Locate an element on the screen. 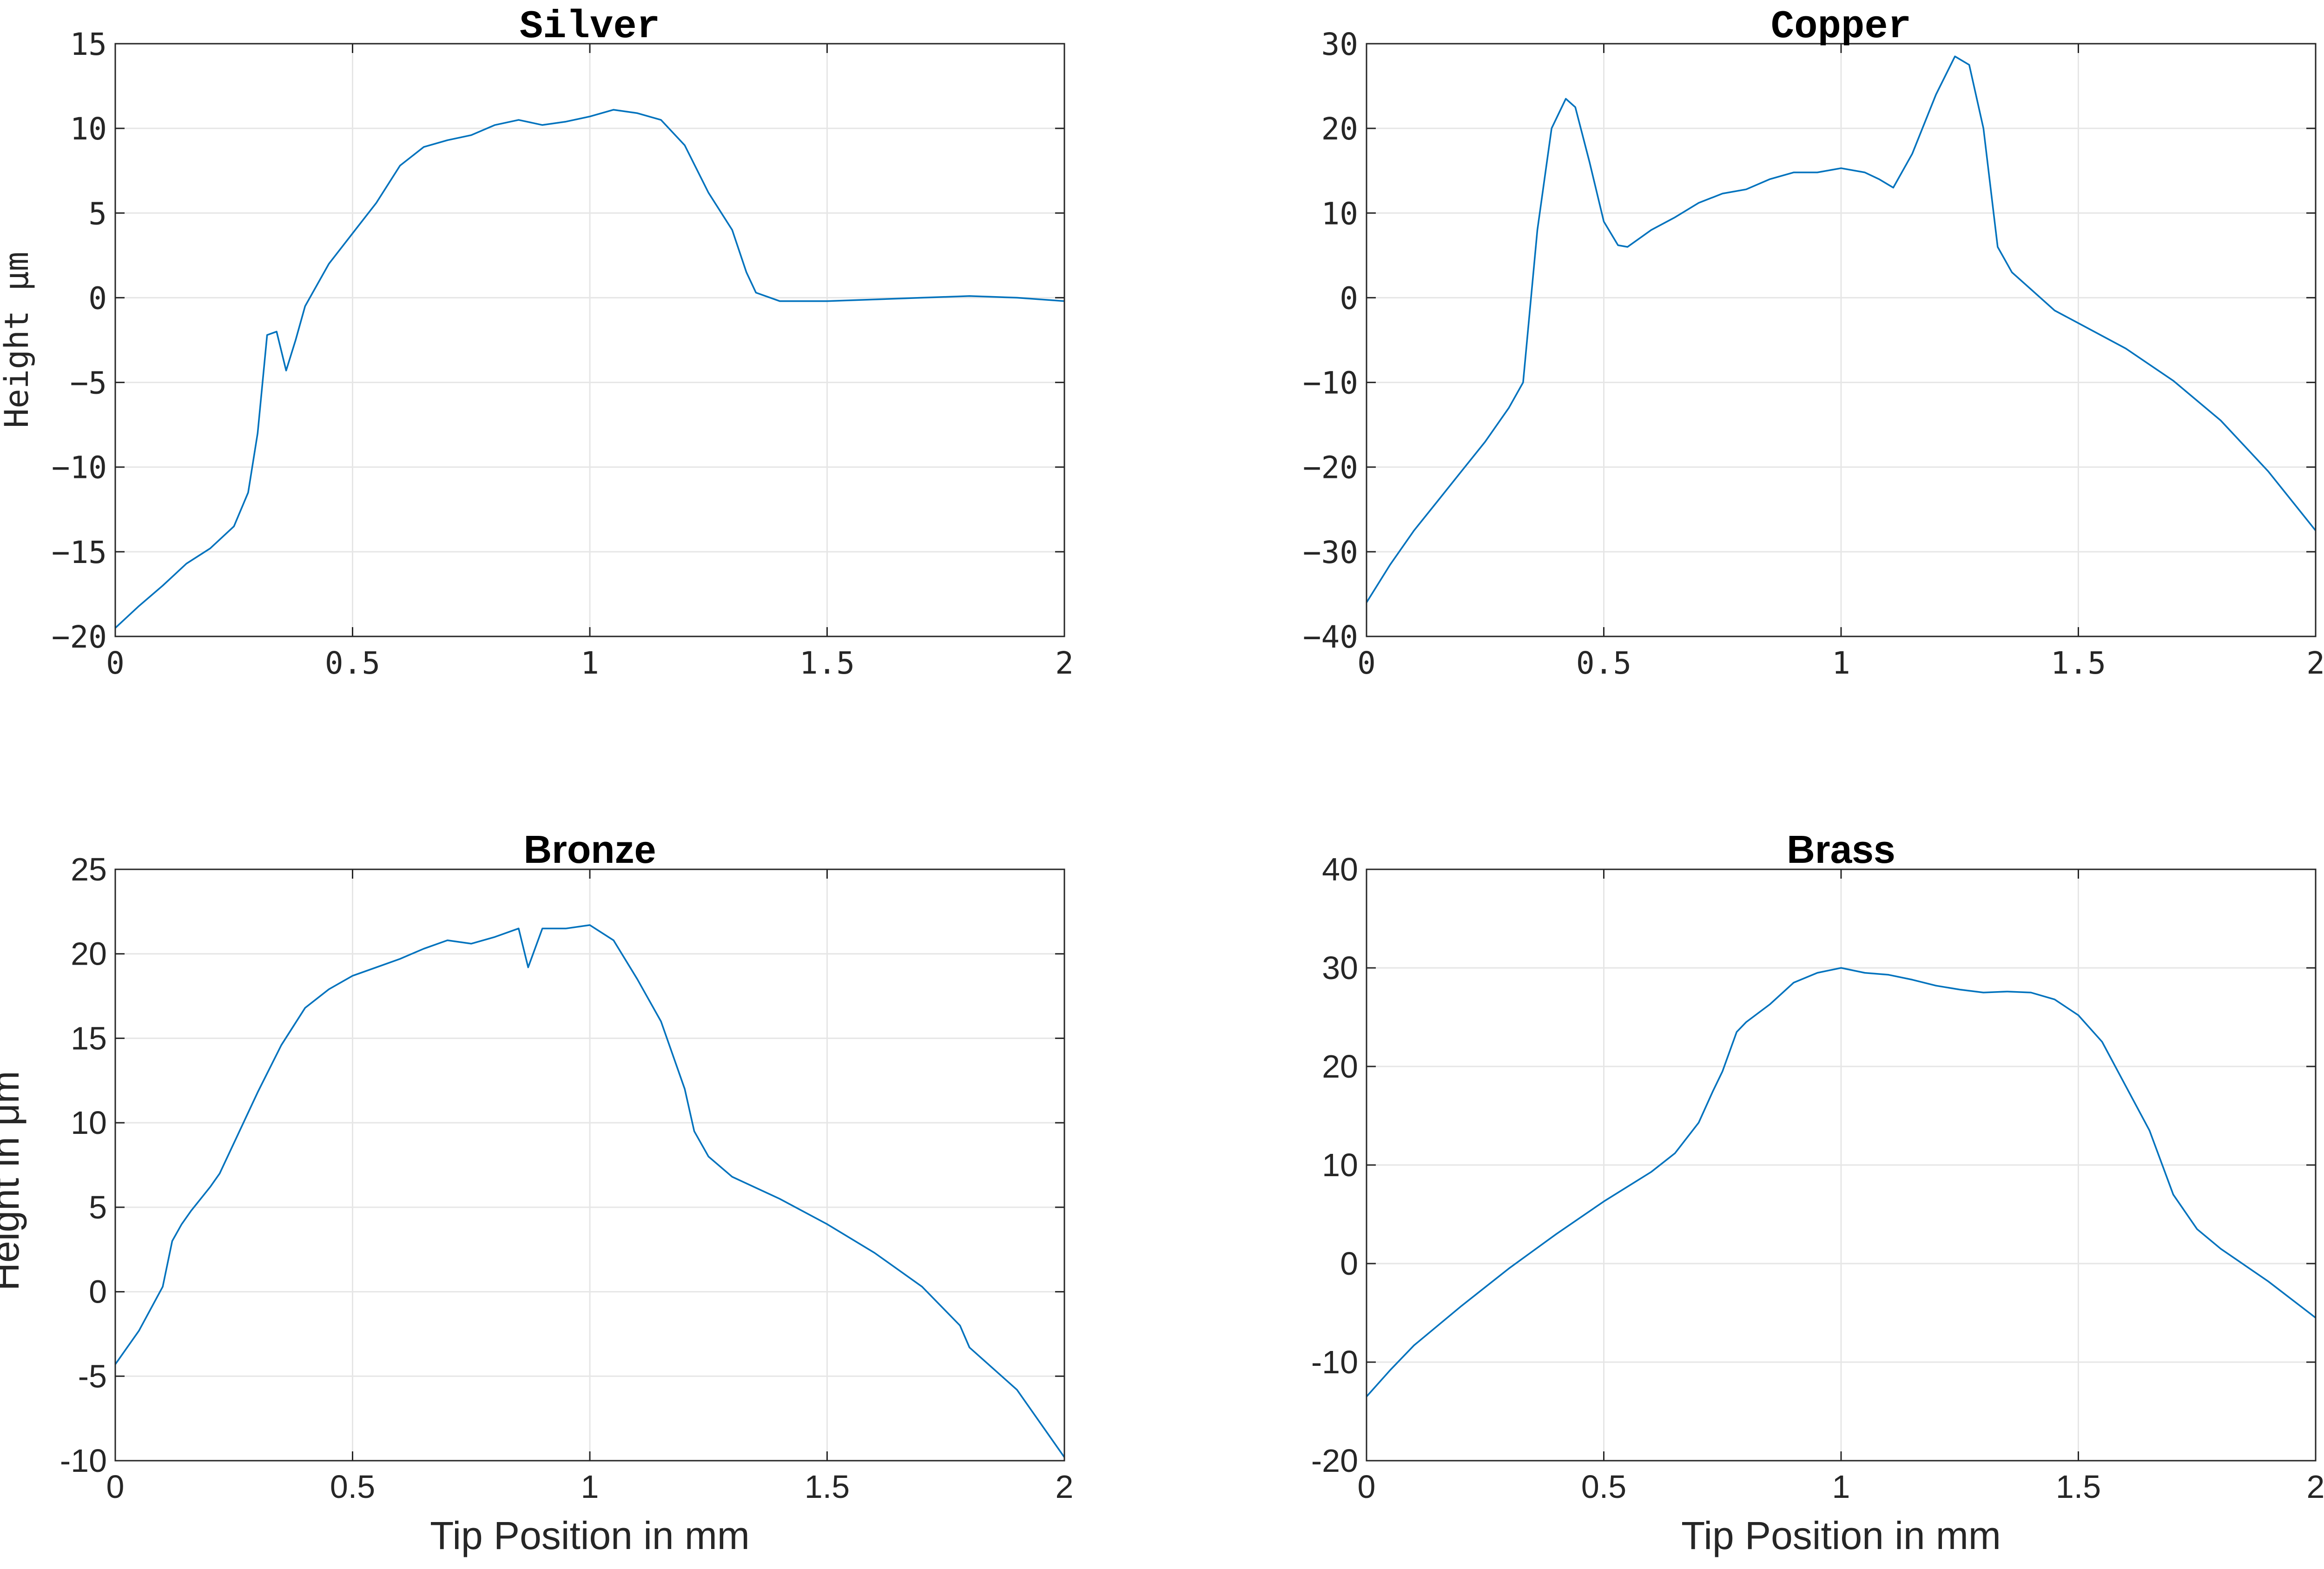  y-tick-label: −30 is located at coordinates (1330, 552).